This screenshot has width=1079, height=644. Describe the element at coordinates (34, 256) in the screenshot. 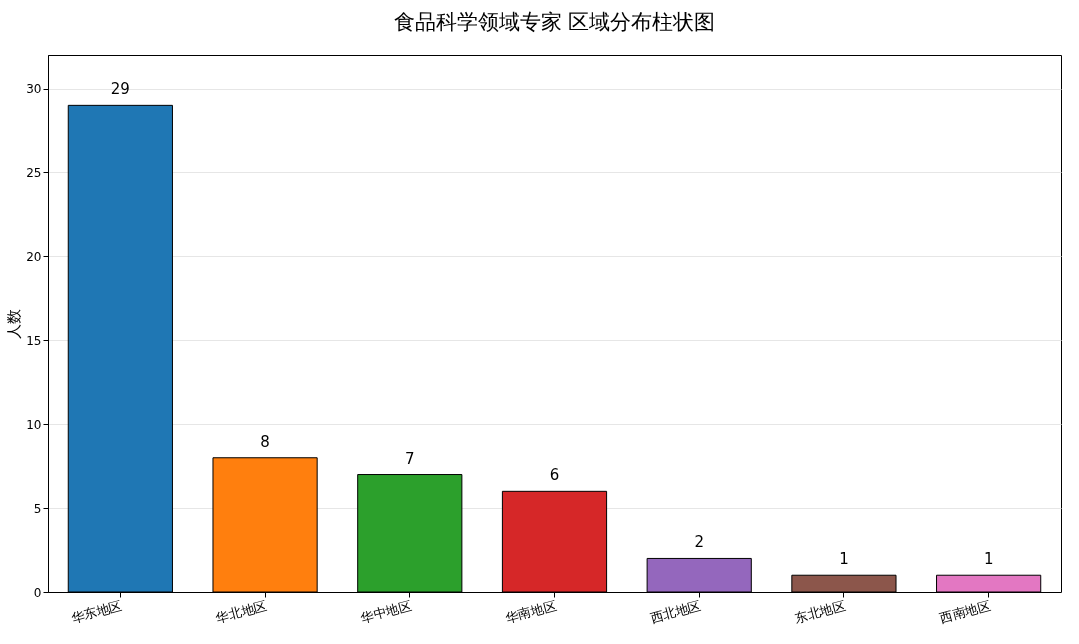

I see `y-tick-label: 20` at that location.